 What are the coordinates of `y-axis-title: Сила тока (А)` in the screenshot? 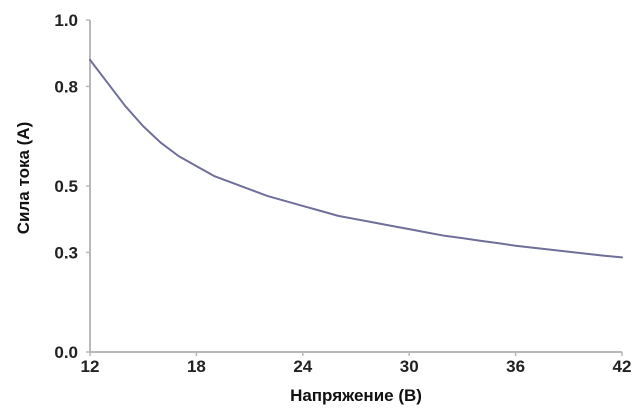 It's located at (23, 178).